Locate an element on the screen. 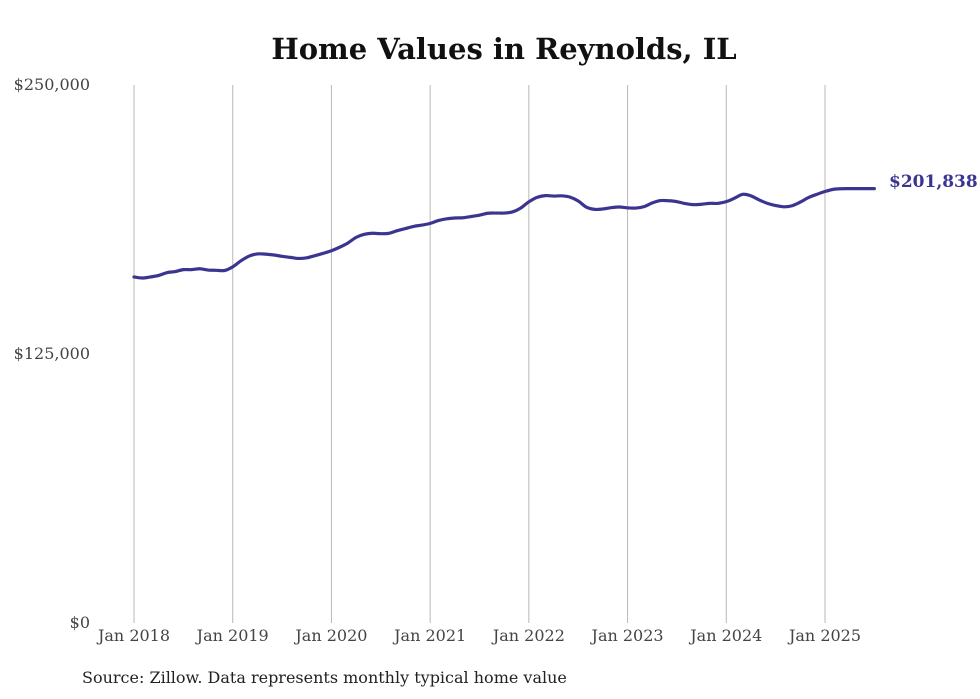  x-tick-label: Jan 2022 is located at coordinates (528, 635).